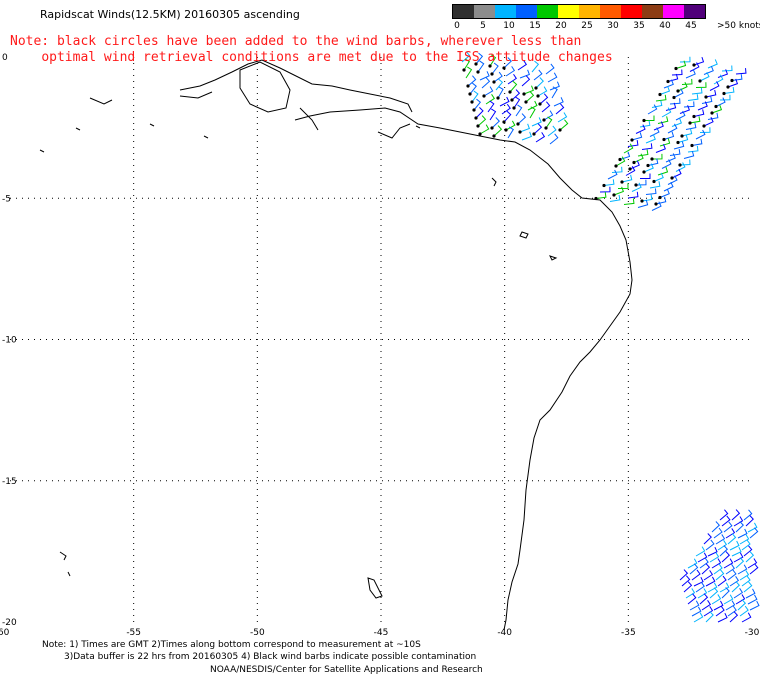  I want to click on legend-label: >50 knots, so click(738, 26).